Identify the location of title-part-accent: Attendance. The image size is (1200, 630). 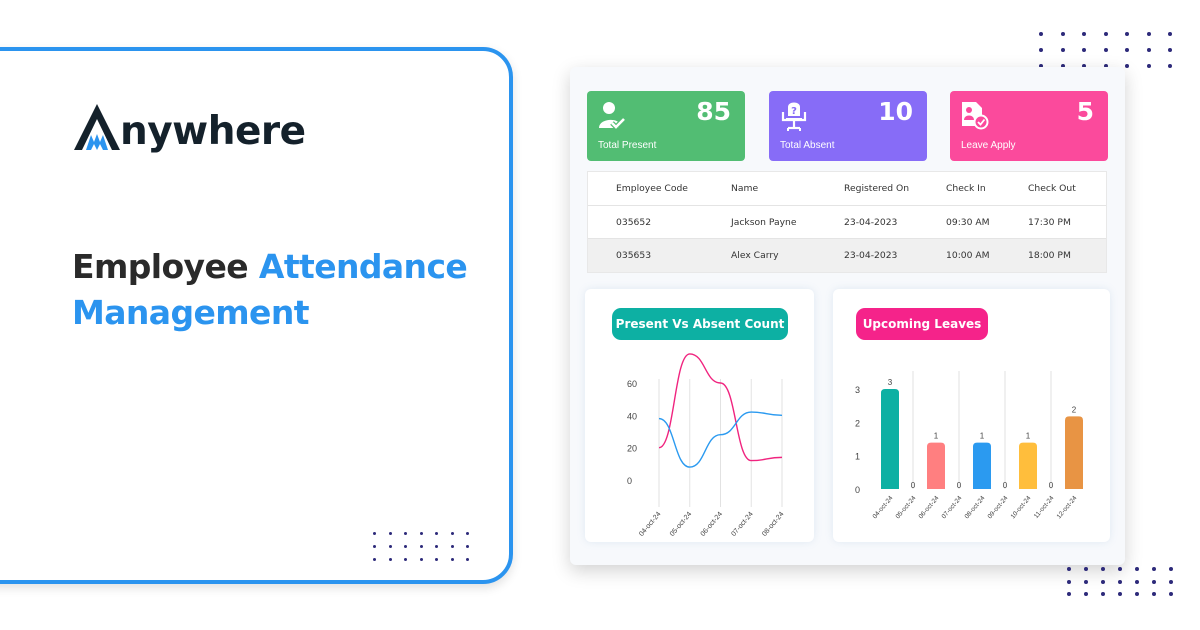
(363, 266).